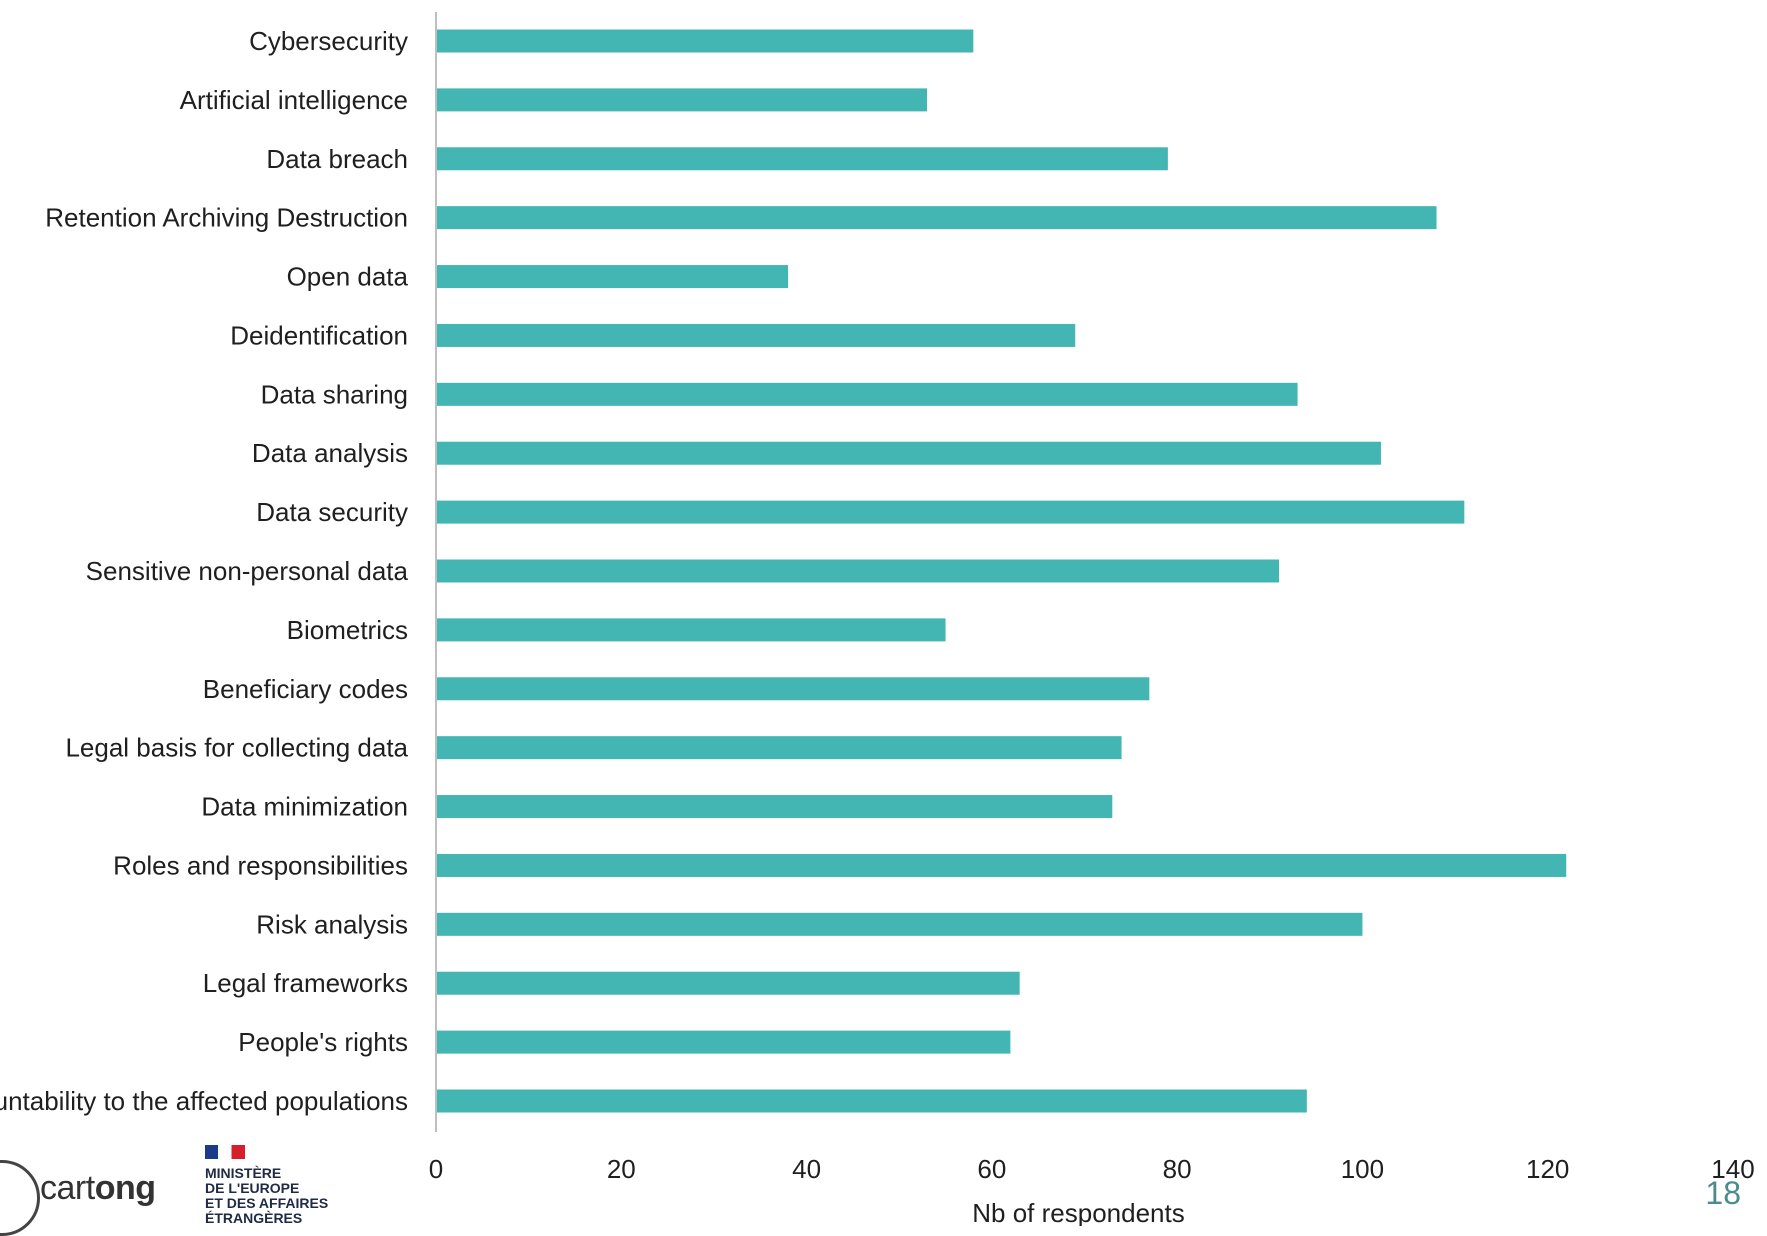 The image size is (1767, 1236). What do you see at coordinates (1362, 1169) in the screenshot?
I see `x-tick-label: 100` at bounding box center [1362, 1169].